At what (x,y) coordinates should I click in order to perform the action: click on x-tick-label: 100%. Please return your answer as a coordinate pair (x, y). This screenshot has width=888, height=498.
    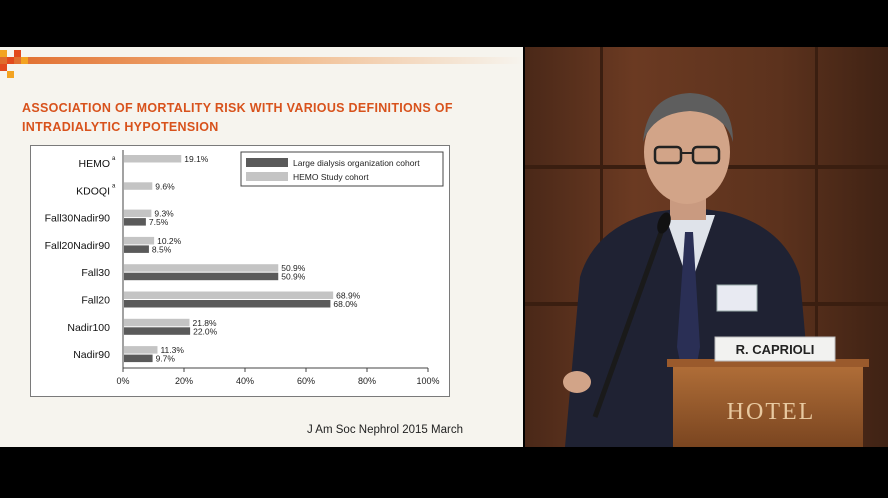
    Looking at the image, I should click on (427, 381).